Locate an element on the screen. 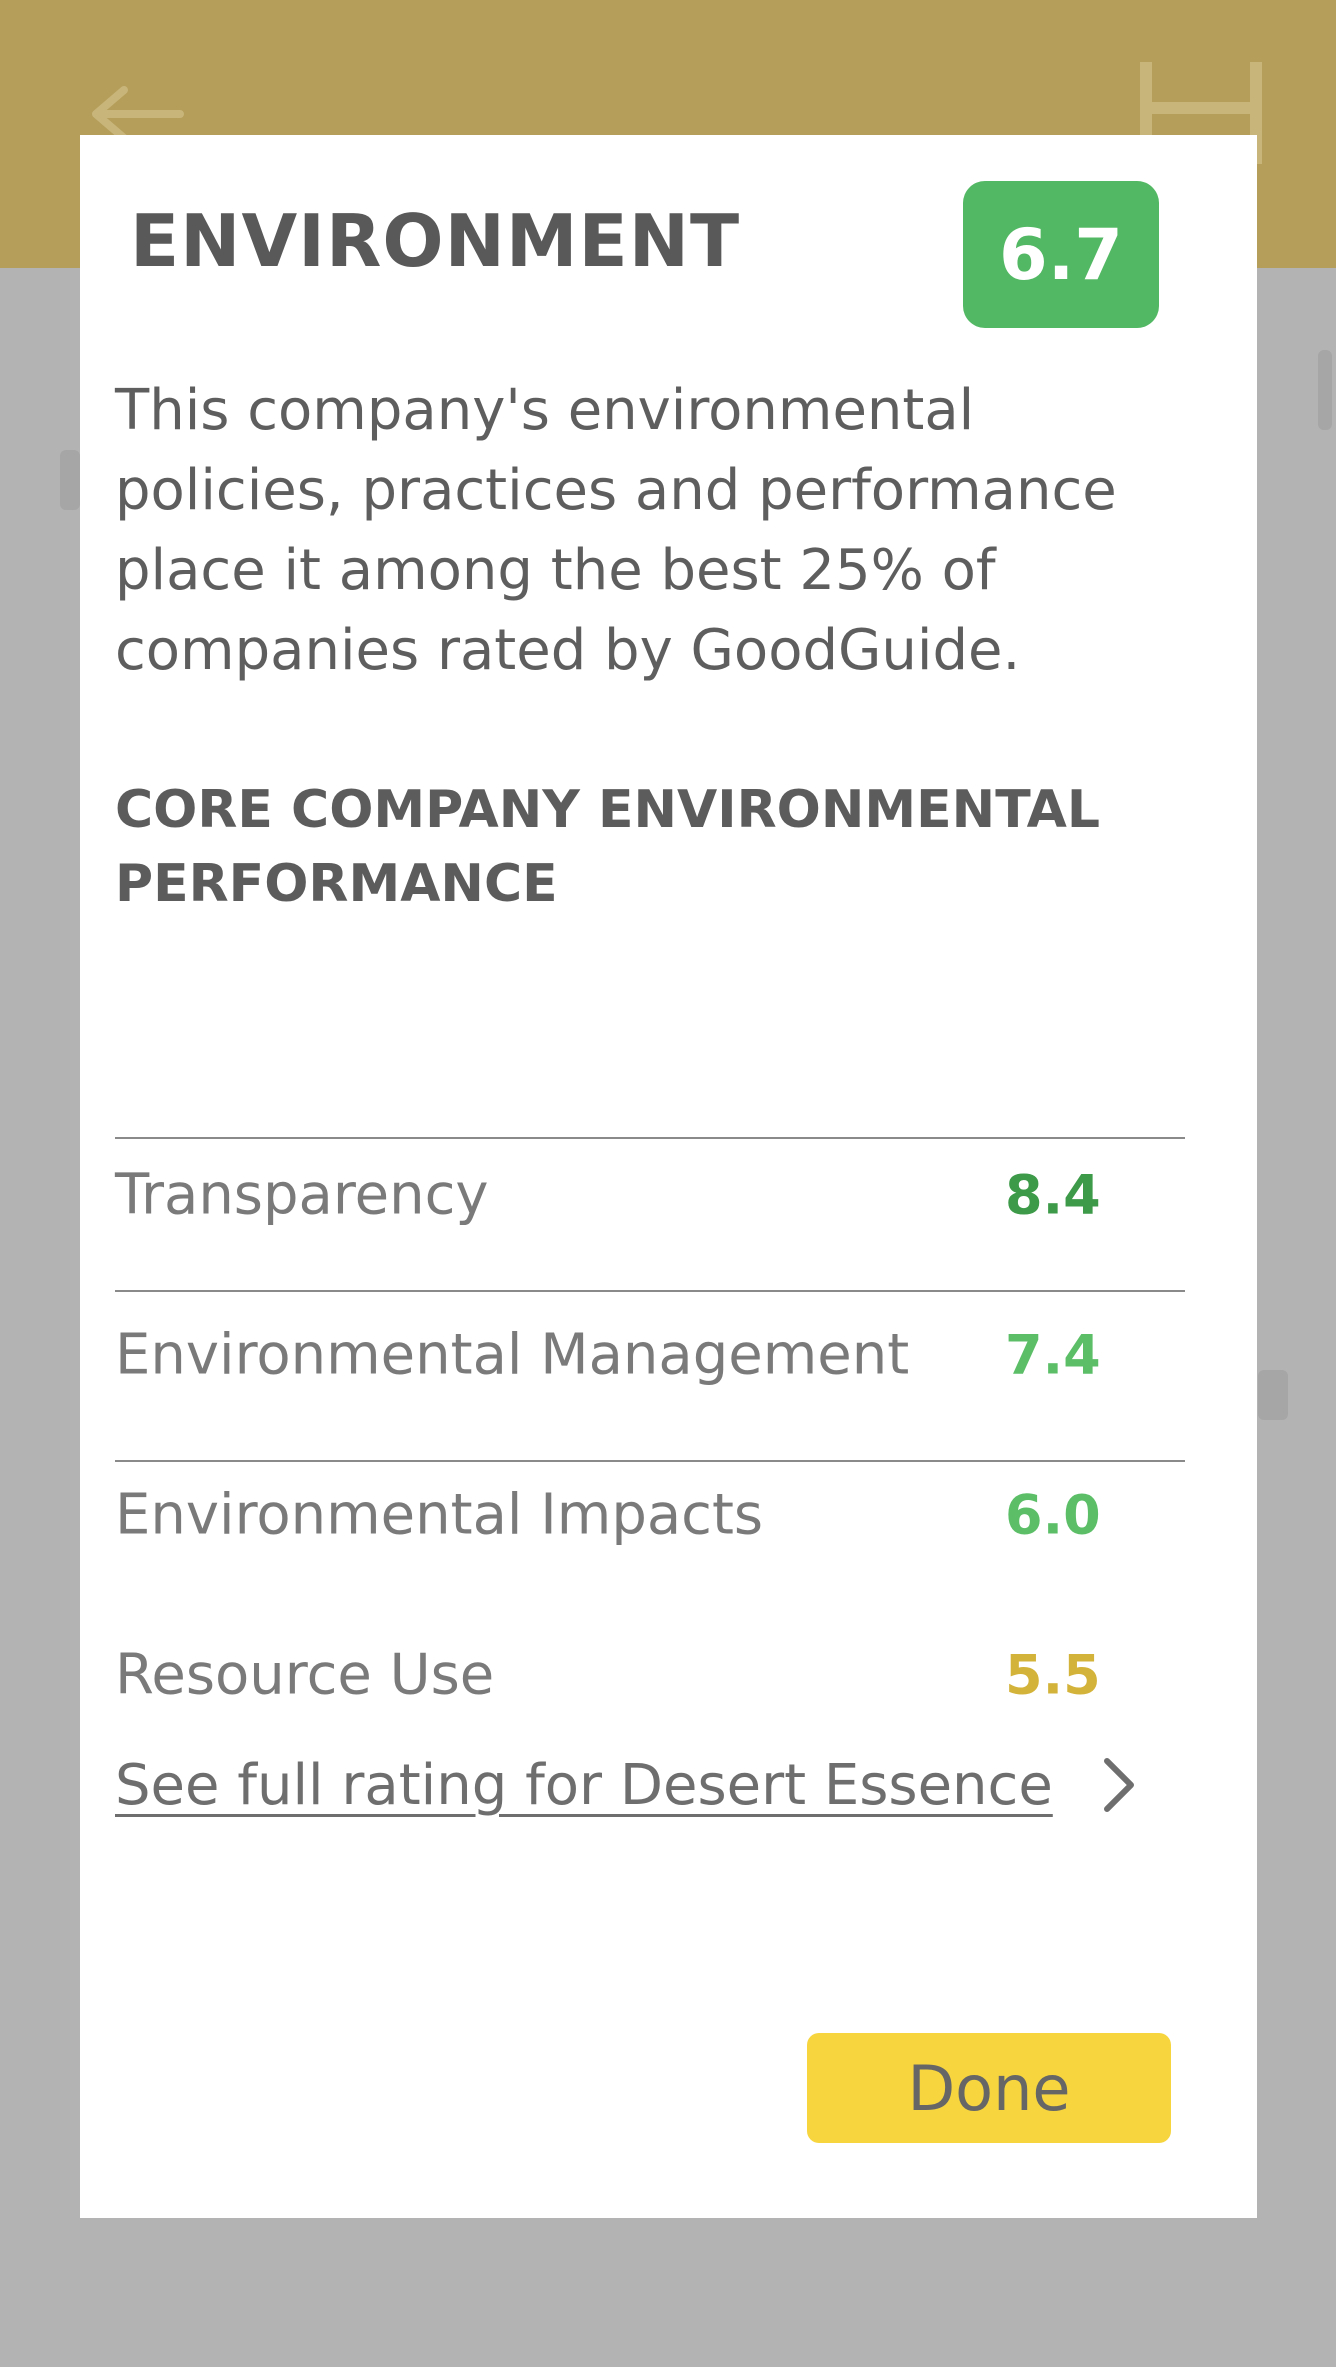 The width and height of the screenshot is (1336, 2367). full-rating-link-text: See full rating for Desert Essence is located at coordinates (584, 1785).